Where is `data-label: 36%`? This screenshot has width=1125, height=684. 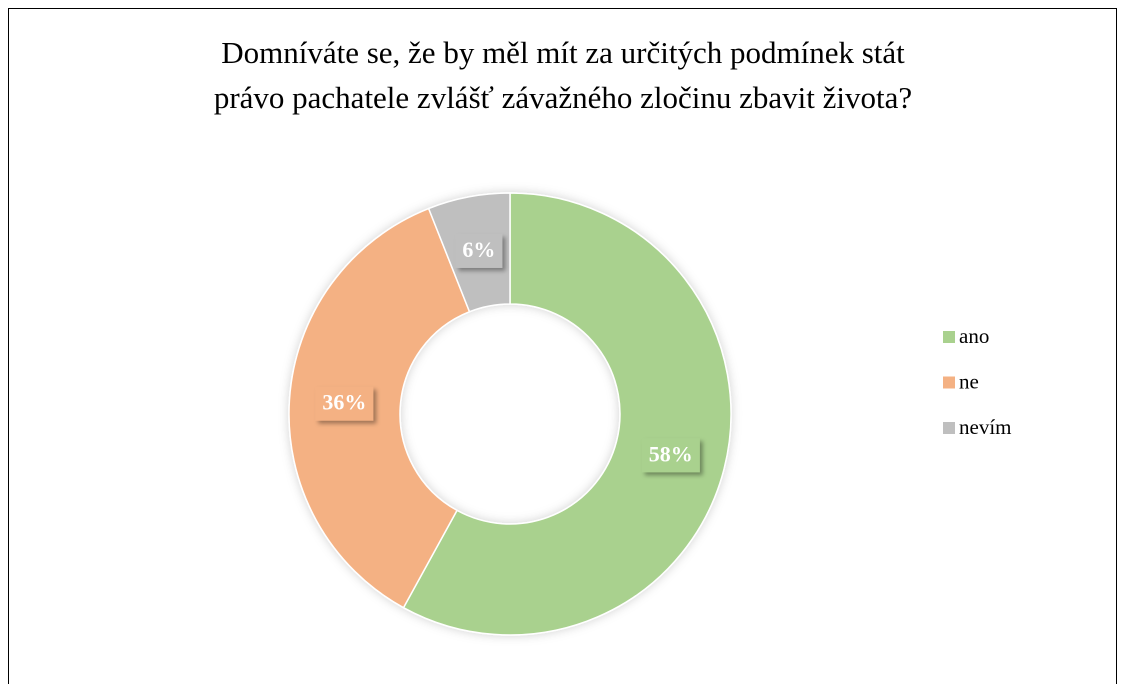 data-label: 36% is located at coordinates (344, 402).